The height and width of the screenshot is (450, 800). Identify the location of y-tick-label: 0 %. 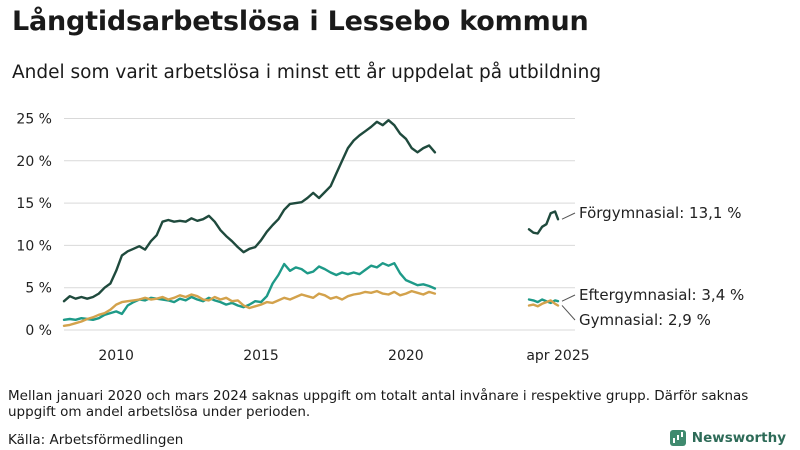
(38, 331).